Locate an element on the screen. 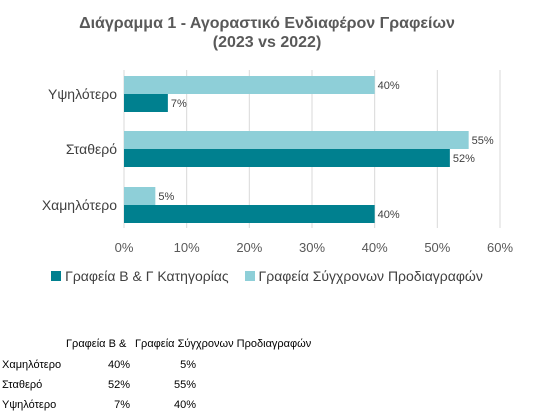 The height and width of the screenshot is (411, 534). table-header-col-1: Γραφεία Β & is located at coordinates (96, 344).